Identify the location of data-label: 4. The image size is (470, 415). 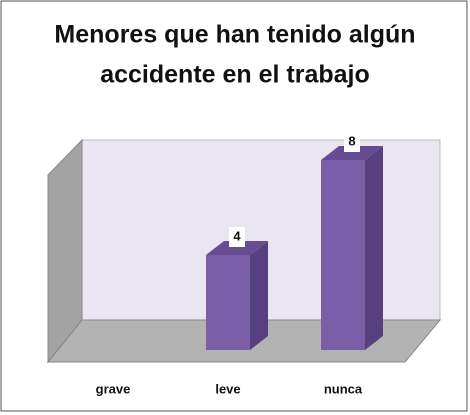
(237, 235).